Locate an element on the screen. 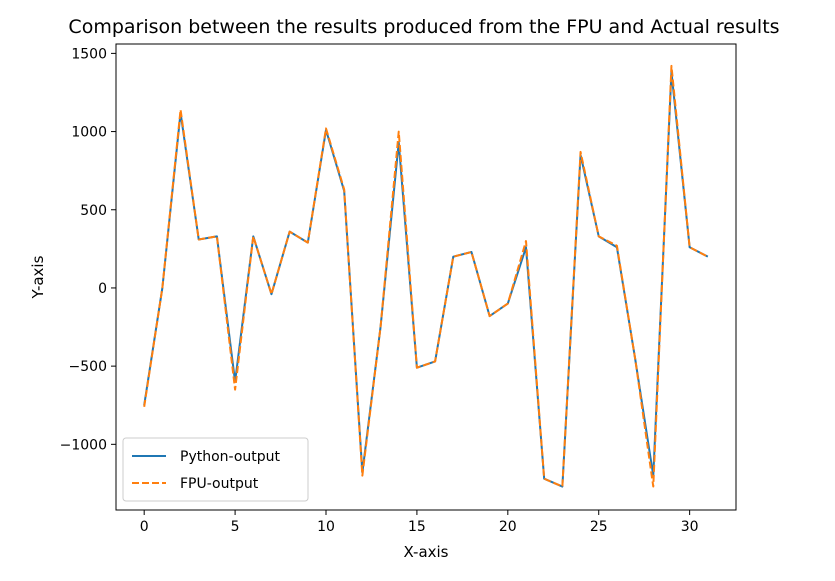 The height and width of the screenshot is (581, 835). legend-label-python-output: Python-output is located at coordinates (230, 457).